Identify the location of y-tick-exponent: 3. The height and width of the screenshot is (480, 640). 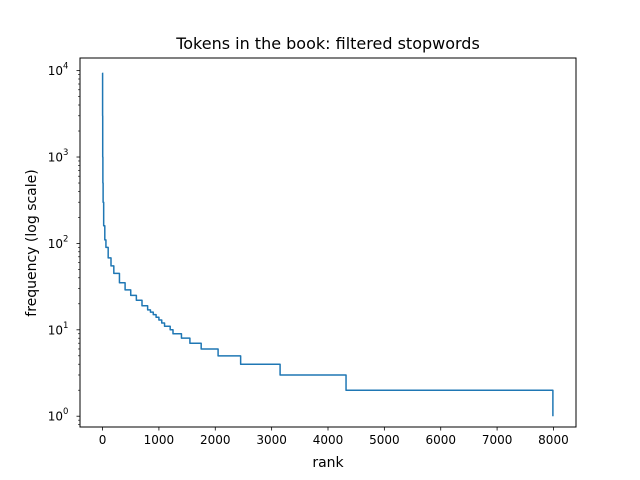
(65, 153).